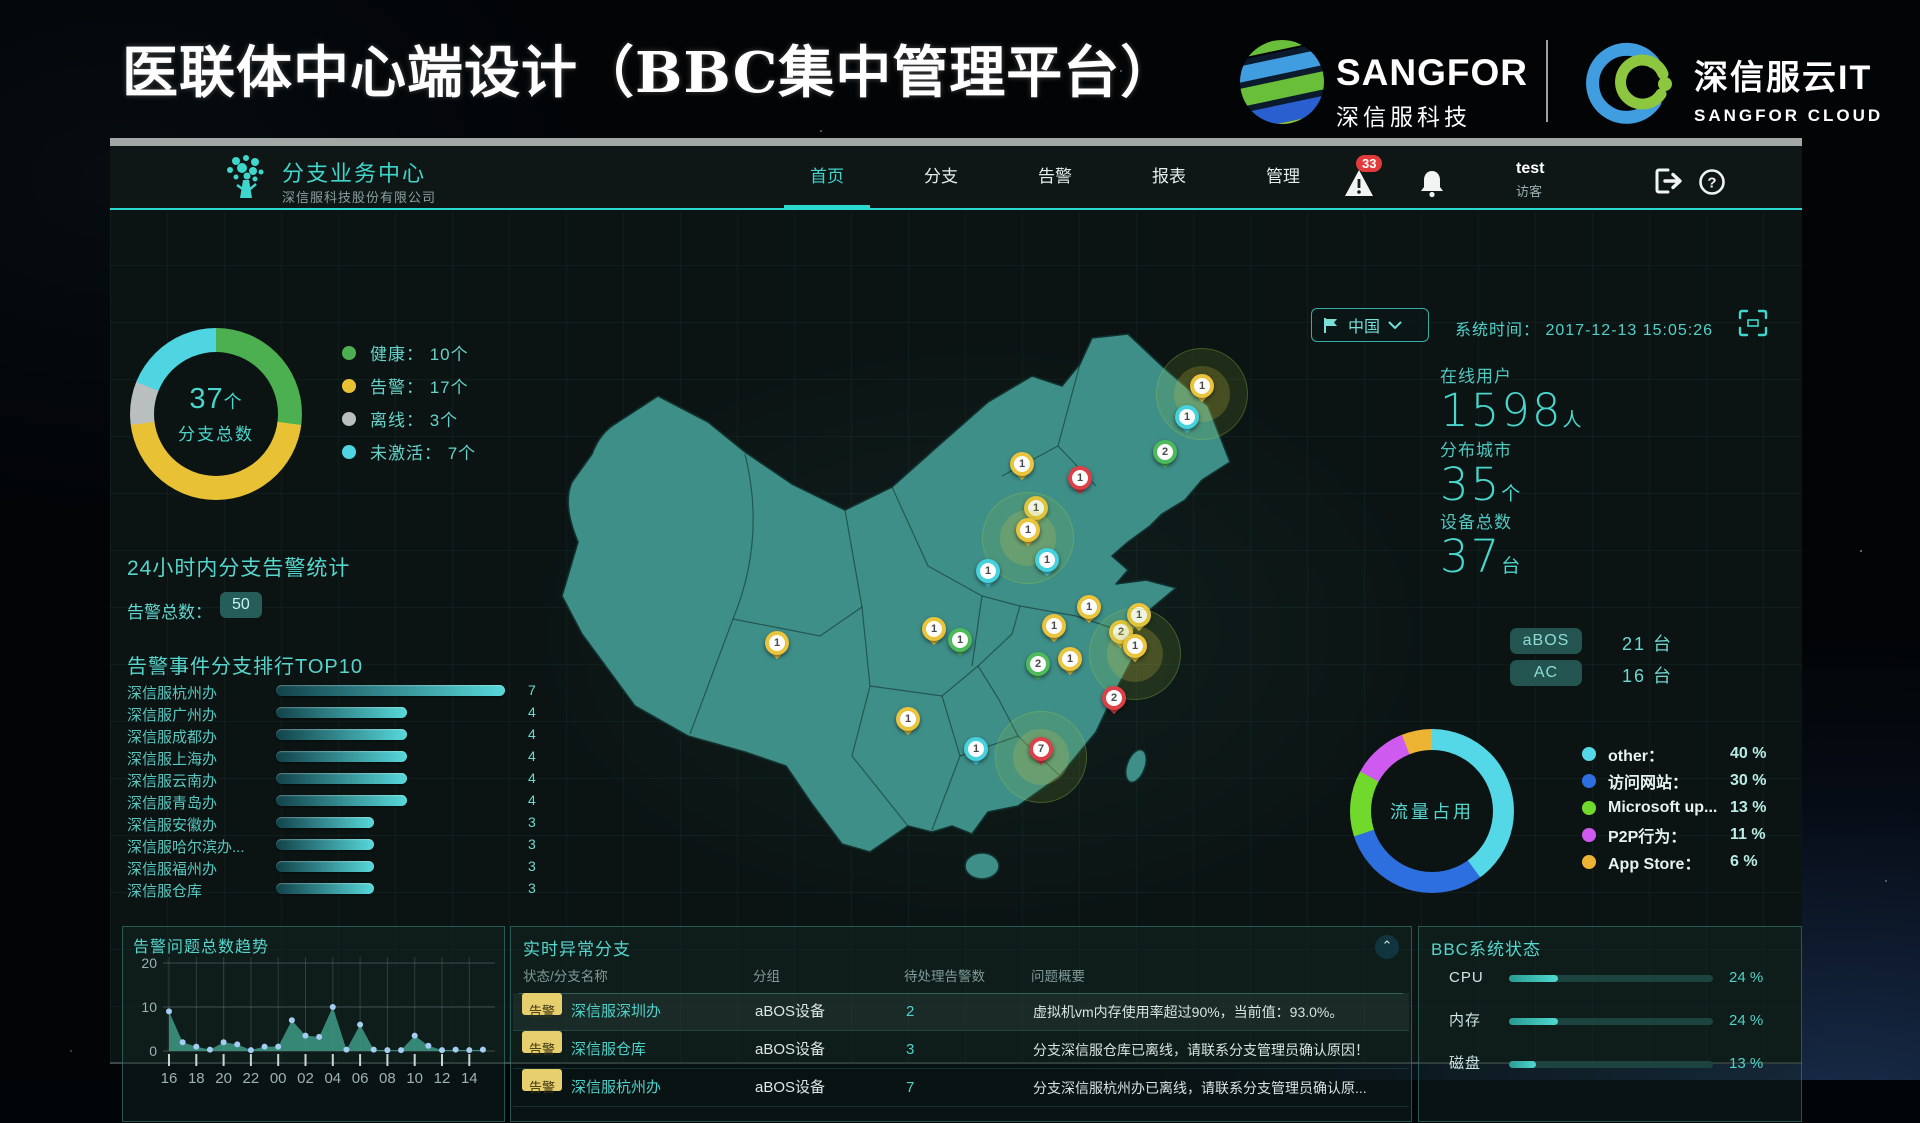 This screenshot has width=1920, height=1123. I want to click on traffic-legend-item: App Store：6 %, so click(1690, 861).